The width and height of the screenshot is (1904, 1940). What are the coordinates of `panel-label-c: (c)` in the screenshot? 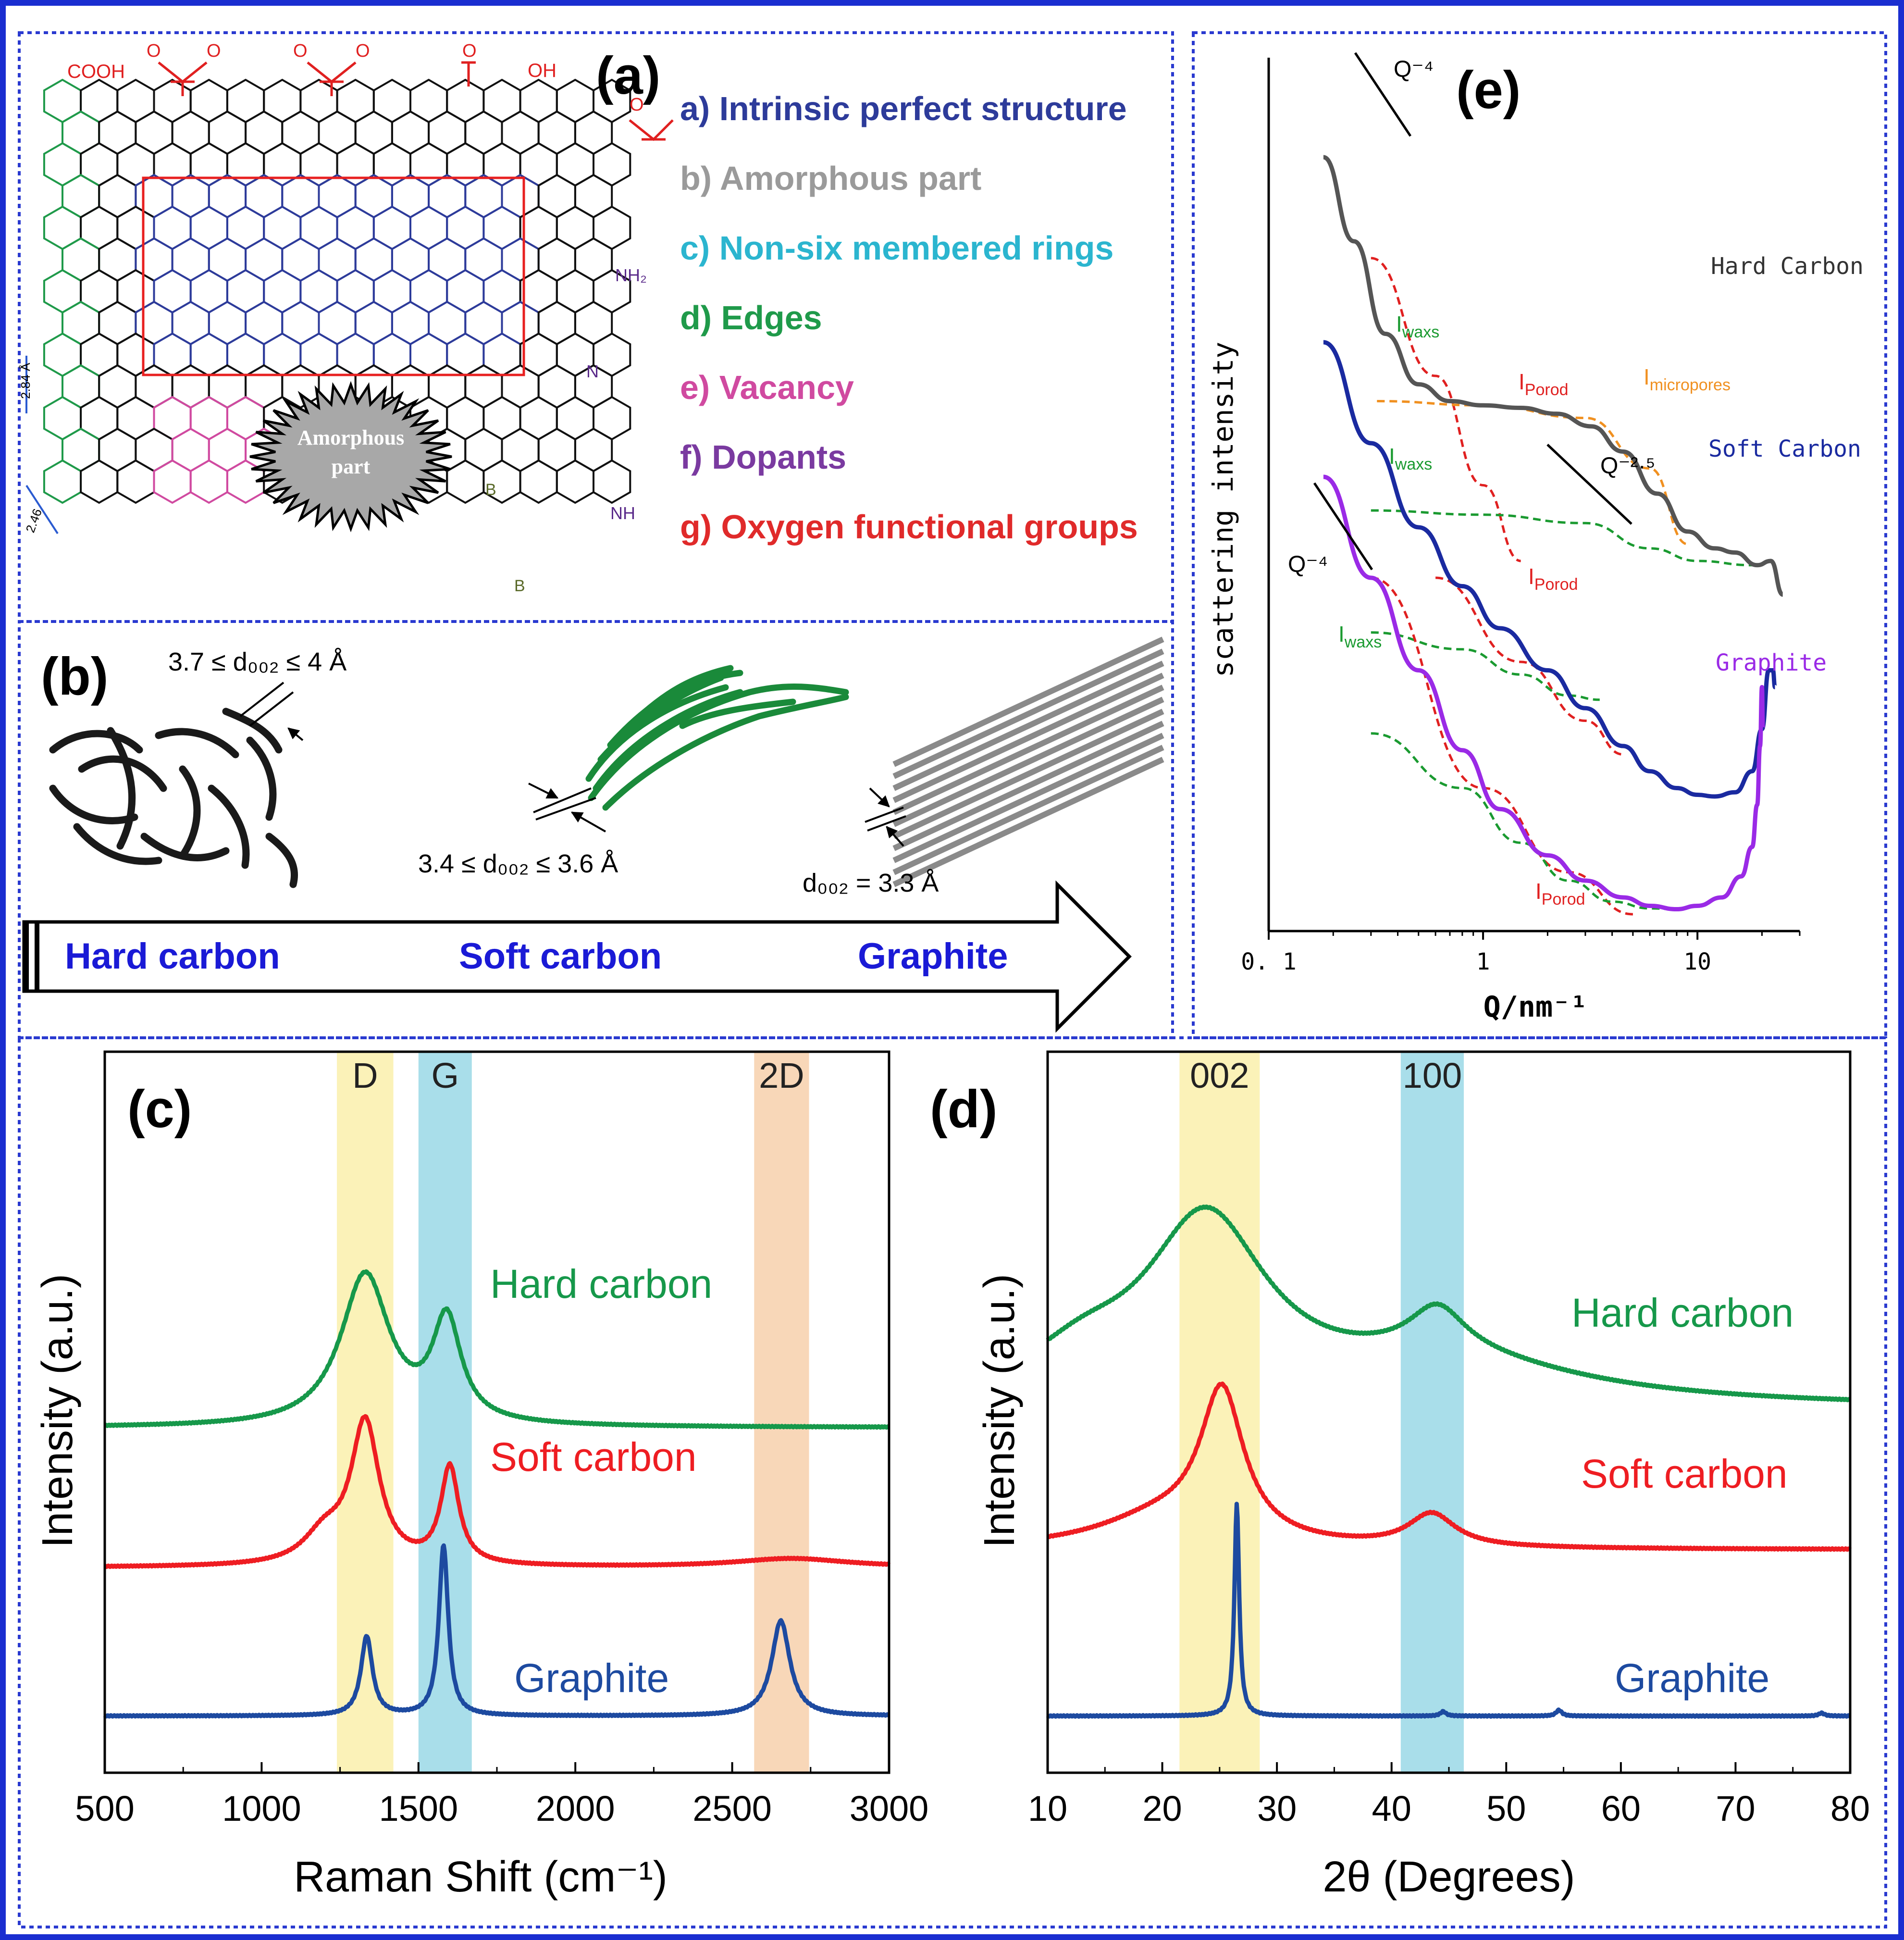 It's located at (159, 1109).